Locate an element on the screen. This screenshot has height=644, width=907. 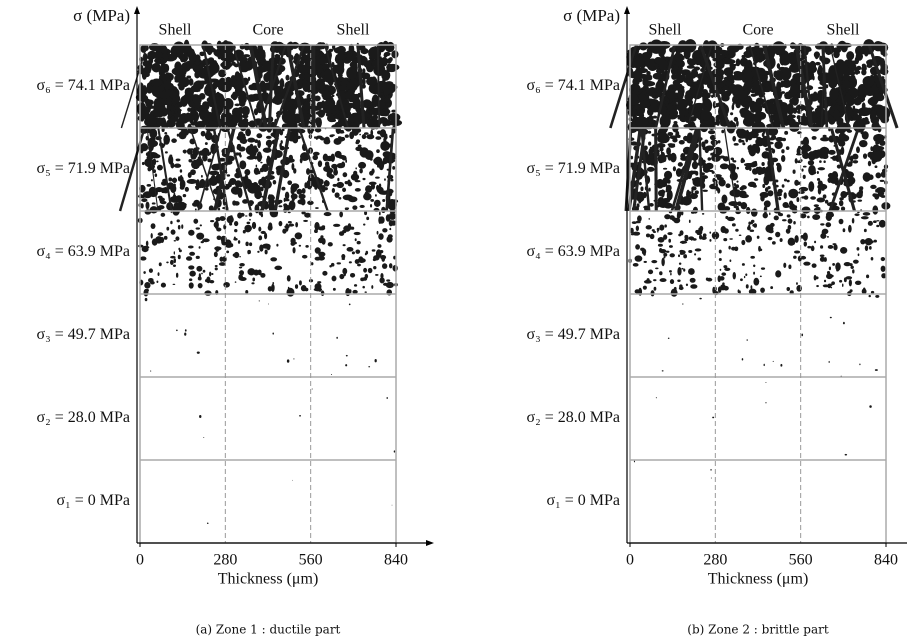
row-label: σ₄ = 63.9 MPa is located at coordinates (83, 251).